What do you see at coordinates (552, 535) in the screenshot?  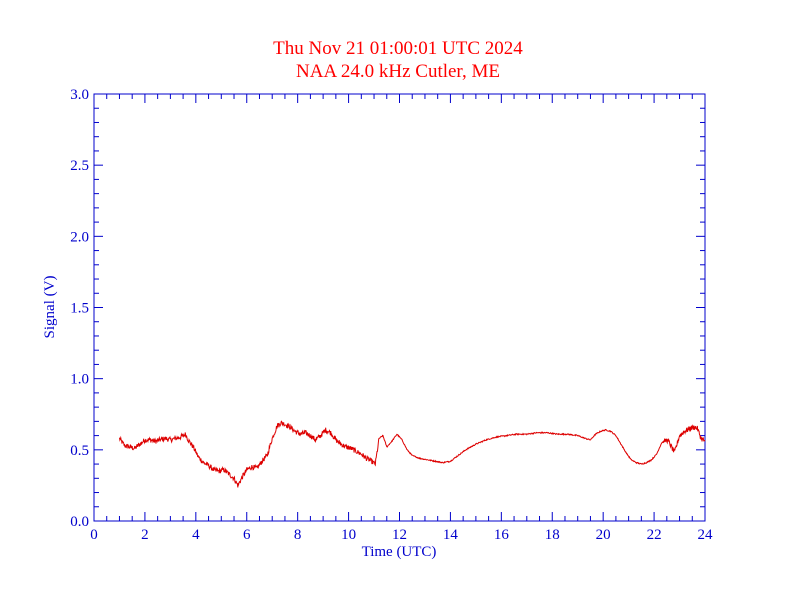 I see `x-tick-label: 18` at bounding box center [552, 535].